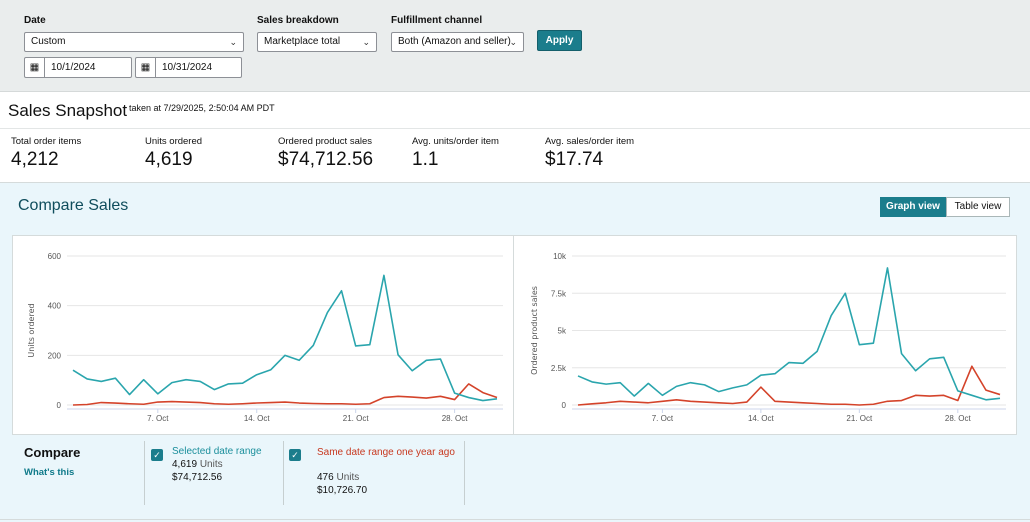 The image size is (1030, 522). I want to click on selected-range-title: Selected date range, so click(217, 451).